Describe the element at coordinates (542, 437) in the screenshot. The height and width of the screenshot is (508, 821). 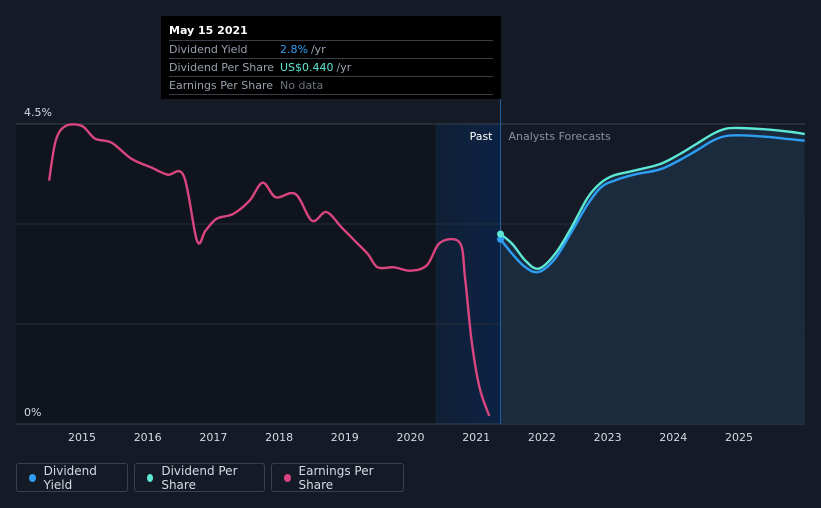
I see `x-tick-label: 2022` at that location.